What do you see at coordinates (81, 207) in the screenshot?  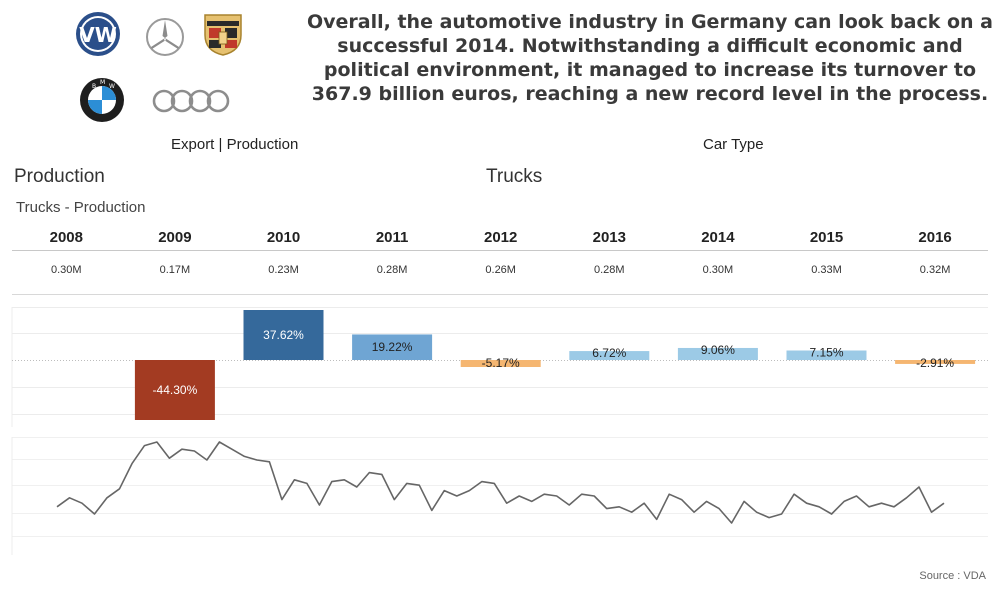 I see `chart-title: Trucks - Production` at bounding box center [81, 207].